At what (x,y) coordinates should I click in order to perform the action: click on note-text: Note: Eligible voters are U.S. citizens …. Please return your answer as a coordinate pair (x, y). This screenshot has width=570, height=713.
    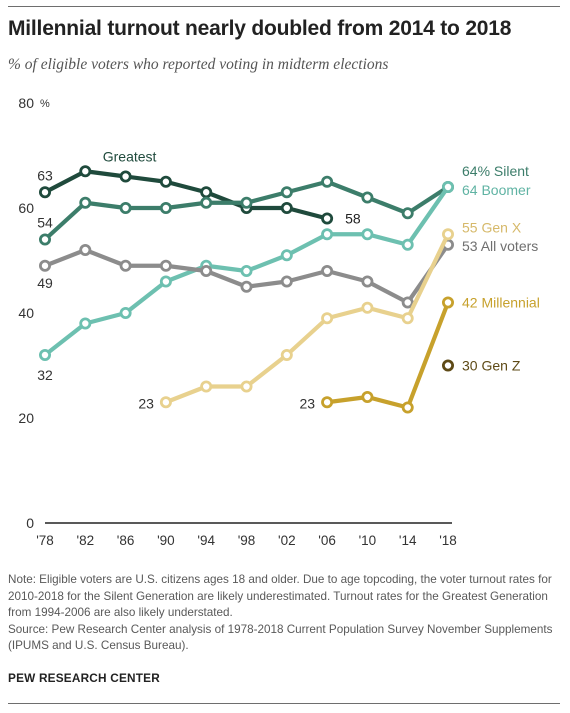
    Looking at the image, I should click on (280, 596).